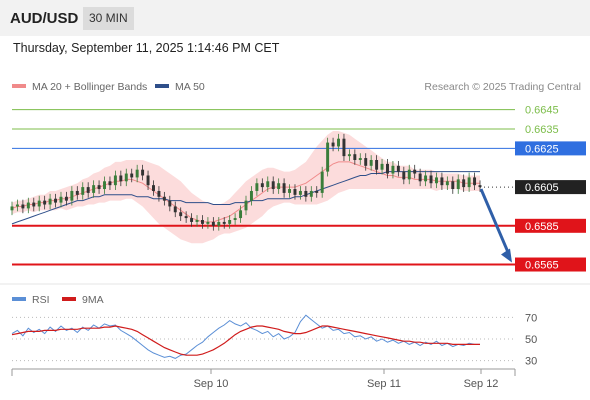  I want to click on rsi-line, so click(245, 336).